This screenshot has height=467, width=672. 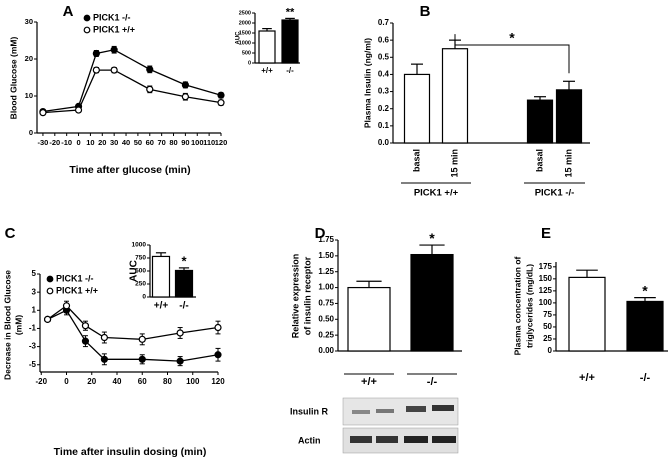 What do you see at coordinates (384, 39) in the screenshot?
I see `y-tick-label: 0.6` at bounding box center [384, 39].